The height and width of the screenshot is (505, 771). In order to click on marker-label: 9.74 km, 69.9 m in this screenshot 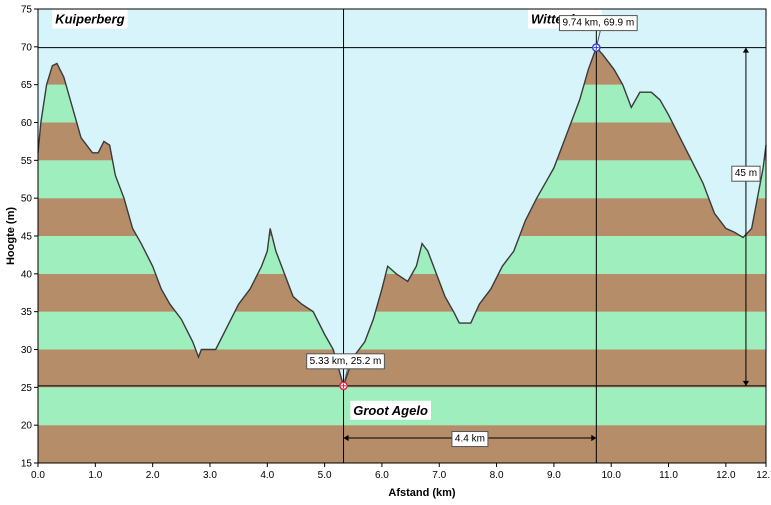, I will do `click(598, 23)`.